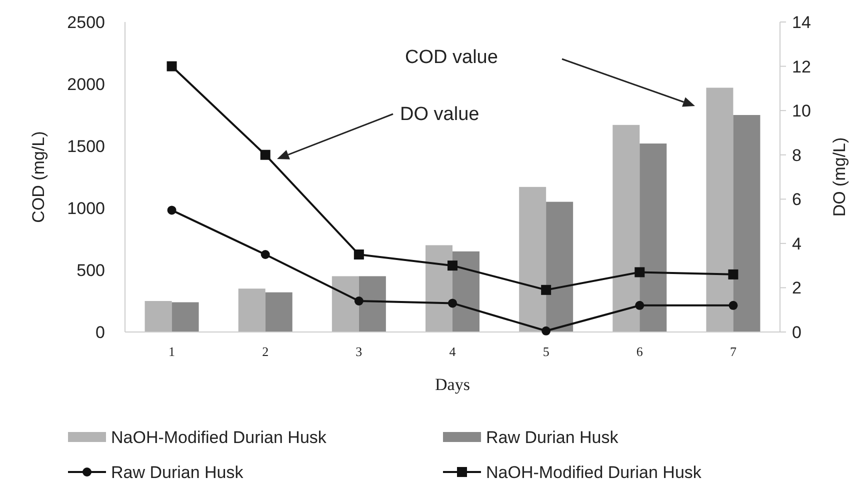  I want to click on y-tick-label: 2500, so click(86, 22).